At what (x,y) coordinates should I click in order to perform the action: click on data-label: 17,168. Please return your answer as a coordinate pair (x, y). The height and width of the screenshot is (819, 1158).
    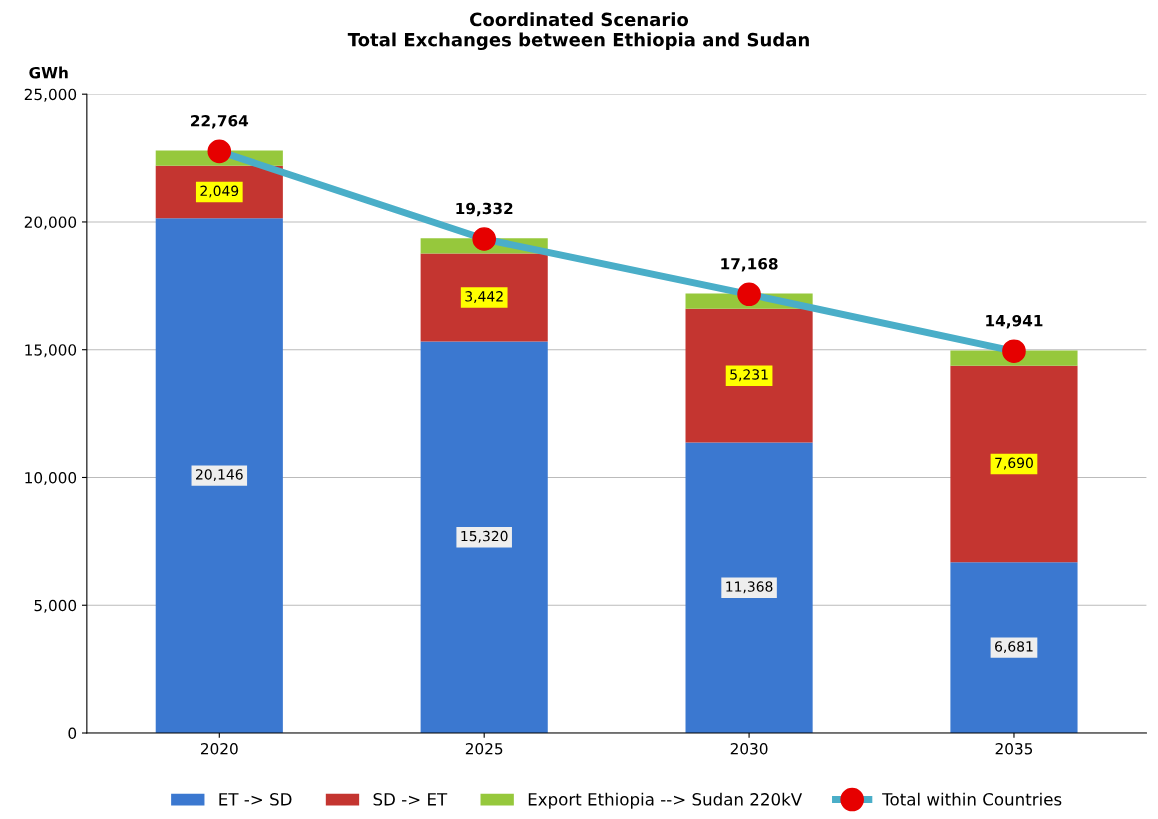
    Looking at the image, I should click on (749, 264).